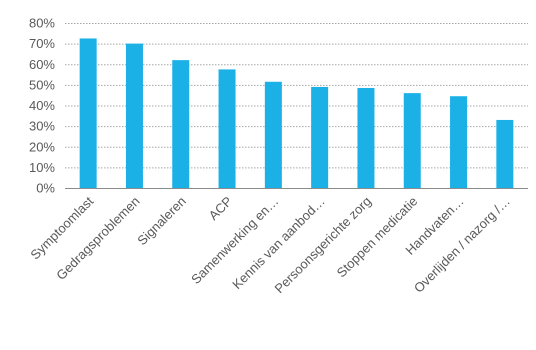  I want to click on y-tick-label: 0%, so click(45, 188).